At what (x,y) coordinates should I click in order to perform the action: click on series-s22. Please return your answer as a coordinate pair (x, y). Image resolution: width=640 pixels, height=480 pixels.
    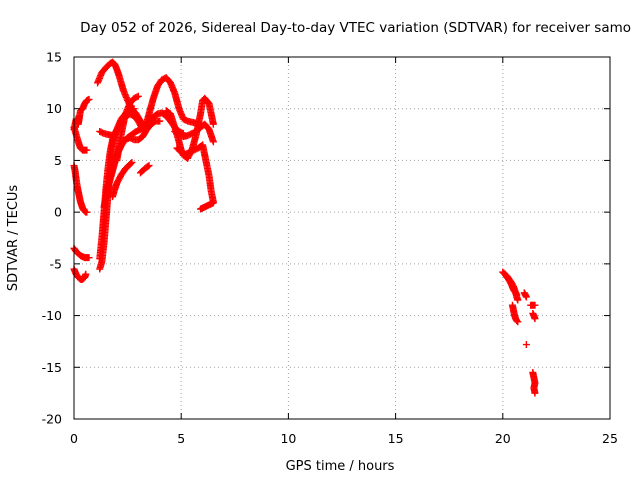
    Looking at the image, I should click on (511, 284).